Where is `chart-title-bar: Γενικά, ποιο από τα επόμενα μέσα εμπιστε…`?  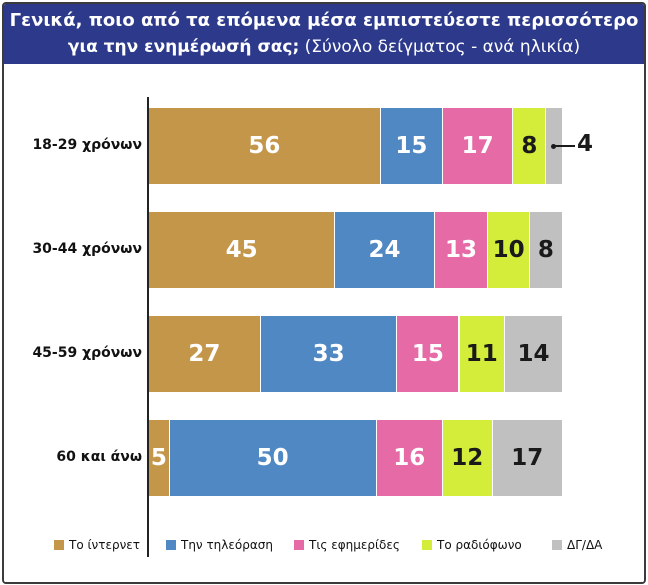
chart-title-bar: Γενικά, ποιο από τα επόμενα μέσα εμπιστε… is located at coordinates (324, 34).